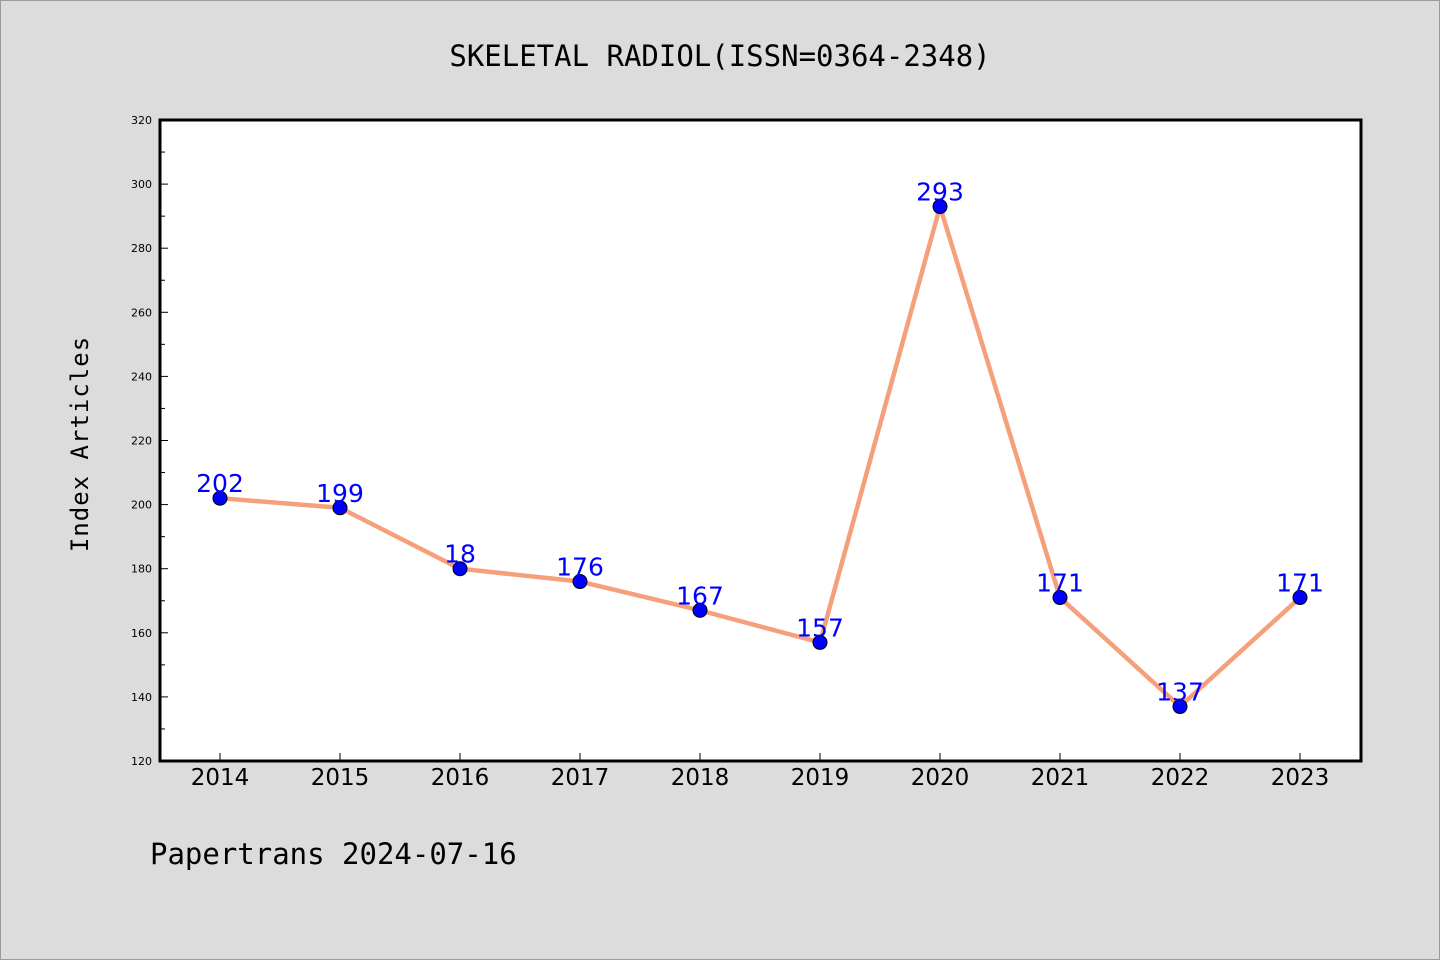 The image size is (1440, 960). Describe the element at coordinates (1060, 778) in the screenshot. I see `x-tick-label: 2021` at that location.